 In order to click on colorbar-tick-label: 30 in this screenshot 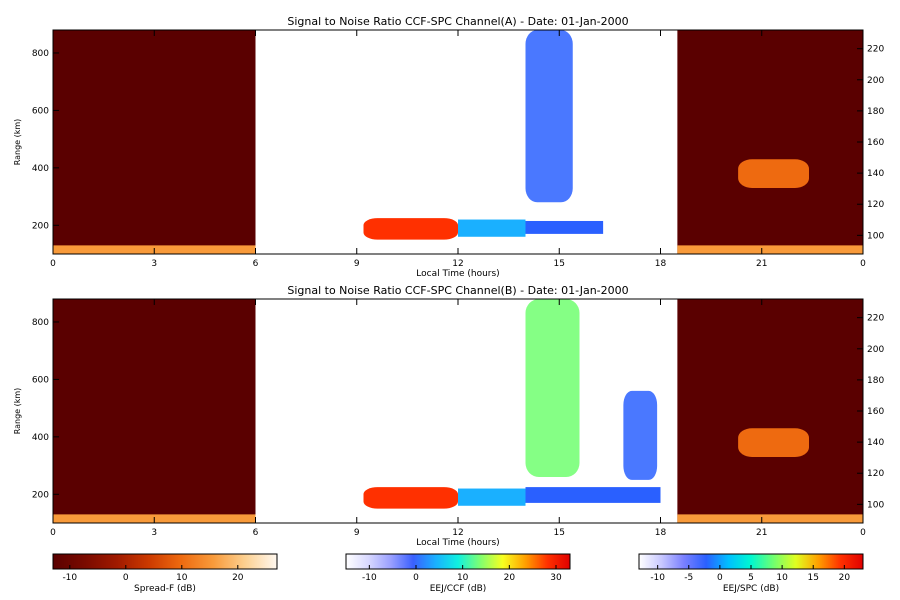, I will do `click(556, 578)`.